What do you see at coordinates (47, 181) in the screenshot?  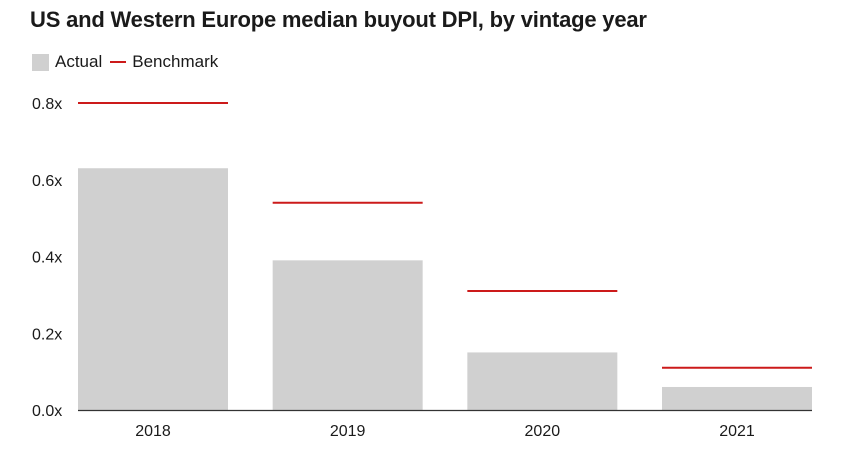 I see `y-tick-label: 0.6x` at bounding box center [47, 181].